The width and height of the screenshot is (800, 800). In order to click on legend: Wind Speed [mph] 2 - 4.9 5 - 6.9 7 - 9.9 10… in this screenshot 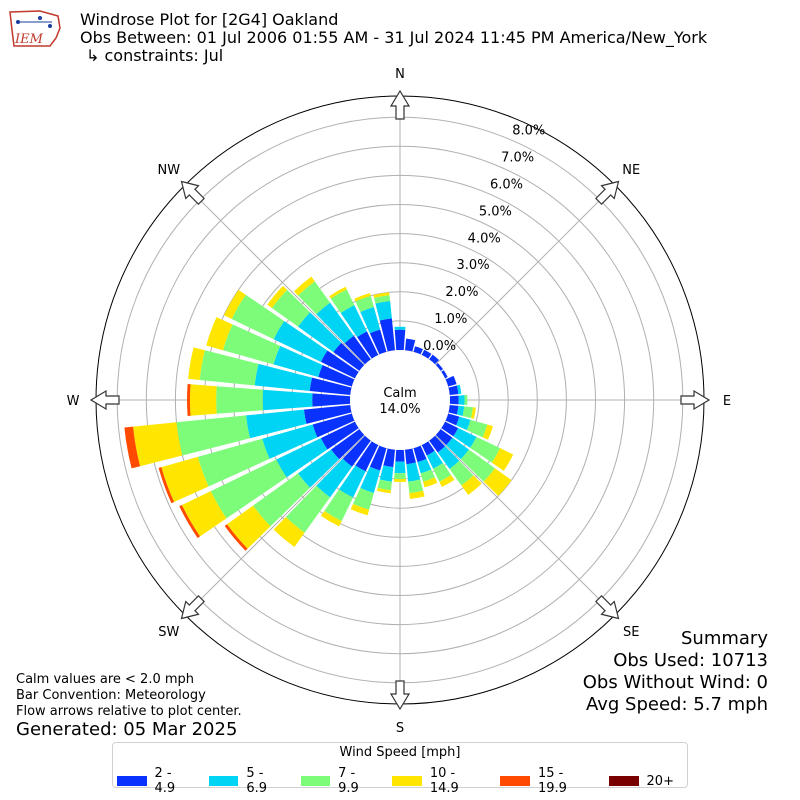, I will do `click(400, 769)`.